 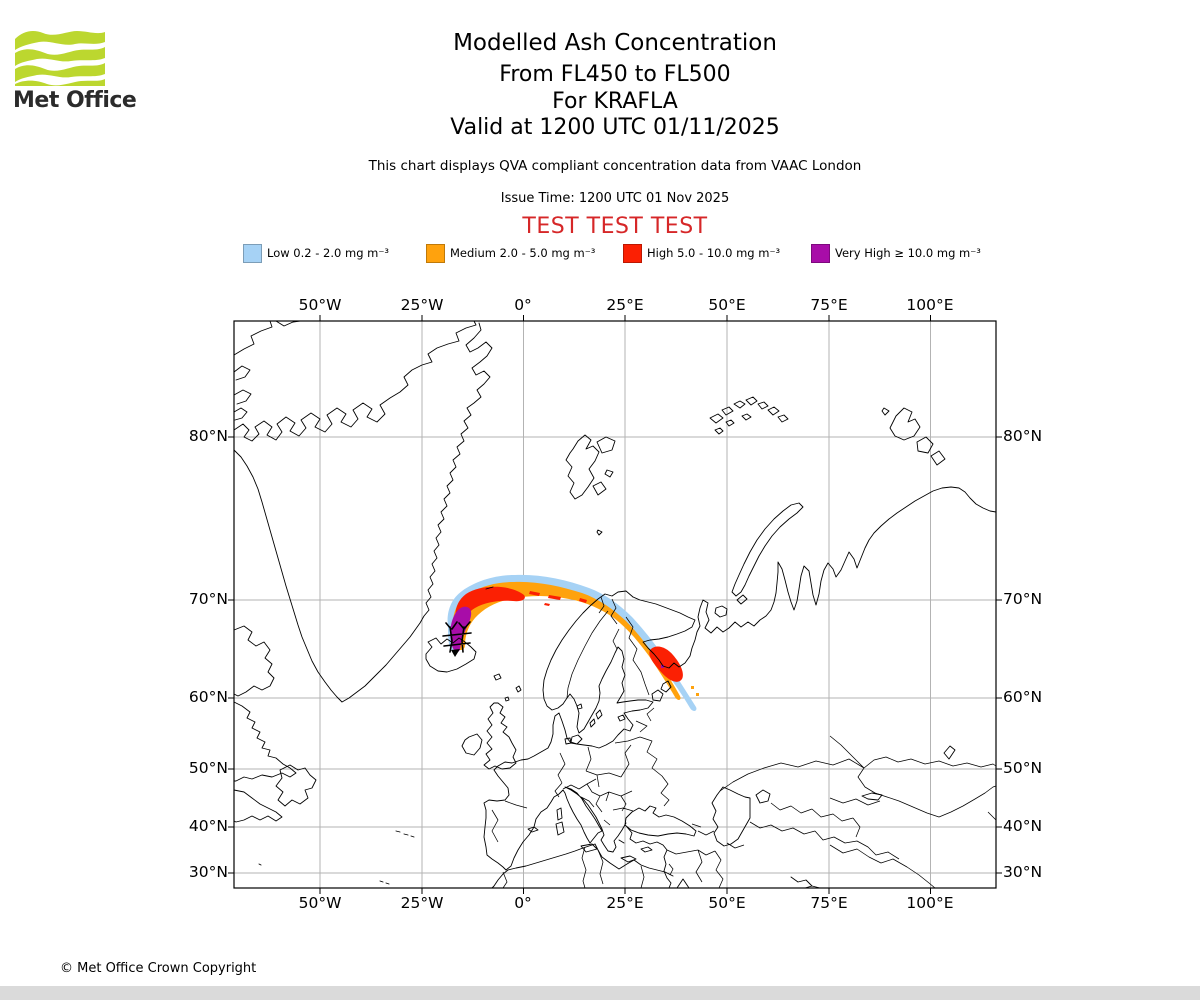 I want to click on ash-contour-high-west, so click(x=490, y=607).